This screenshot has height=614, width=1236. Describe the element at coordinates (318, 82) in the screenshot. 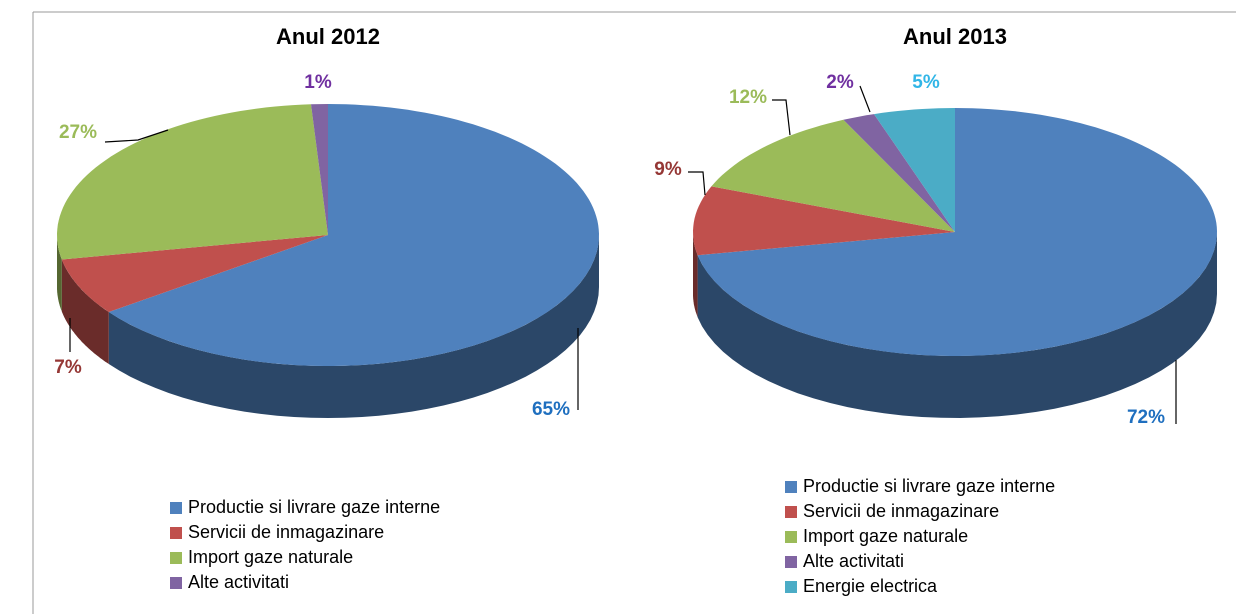

I see `data-label: 1%` at that location.